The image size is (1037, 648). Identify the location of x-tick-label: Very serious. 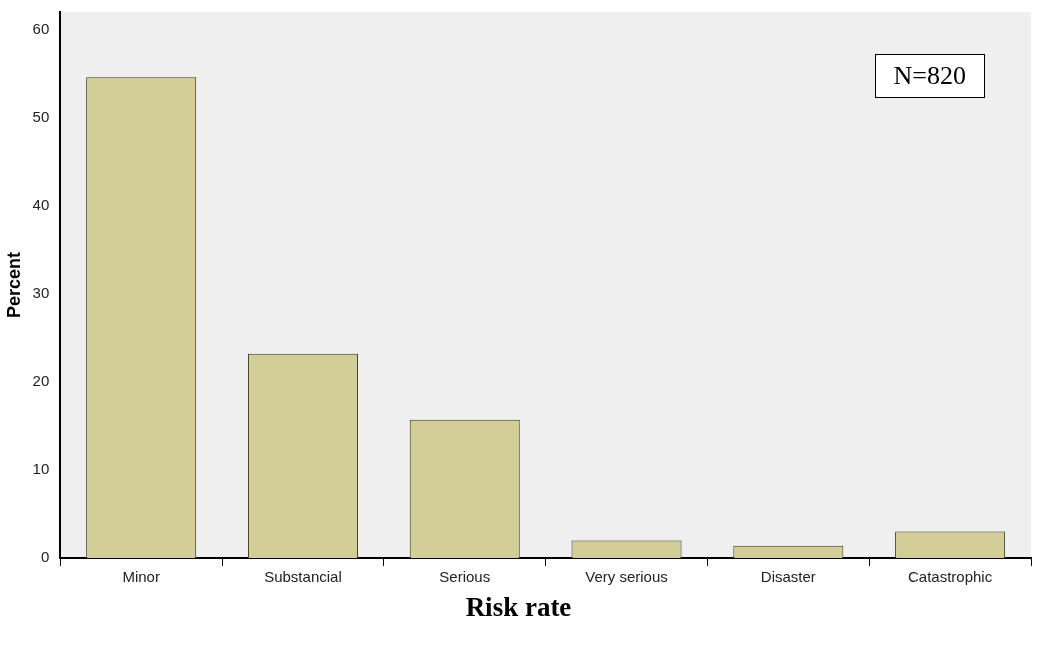
(626, 577).